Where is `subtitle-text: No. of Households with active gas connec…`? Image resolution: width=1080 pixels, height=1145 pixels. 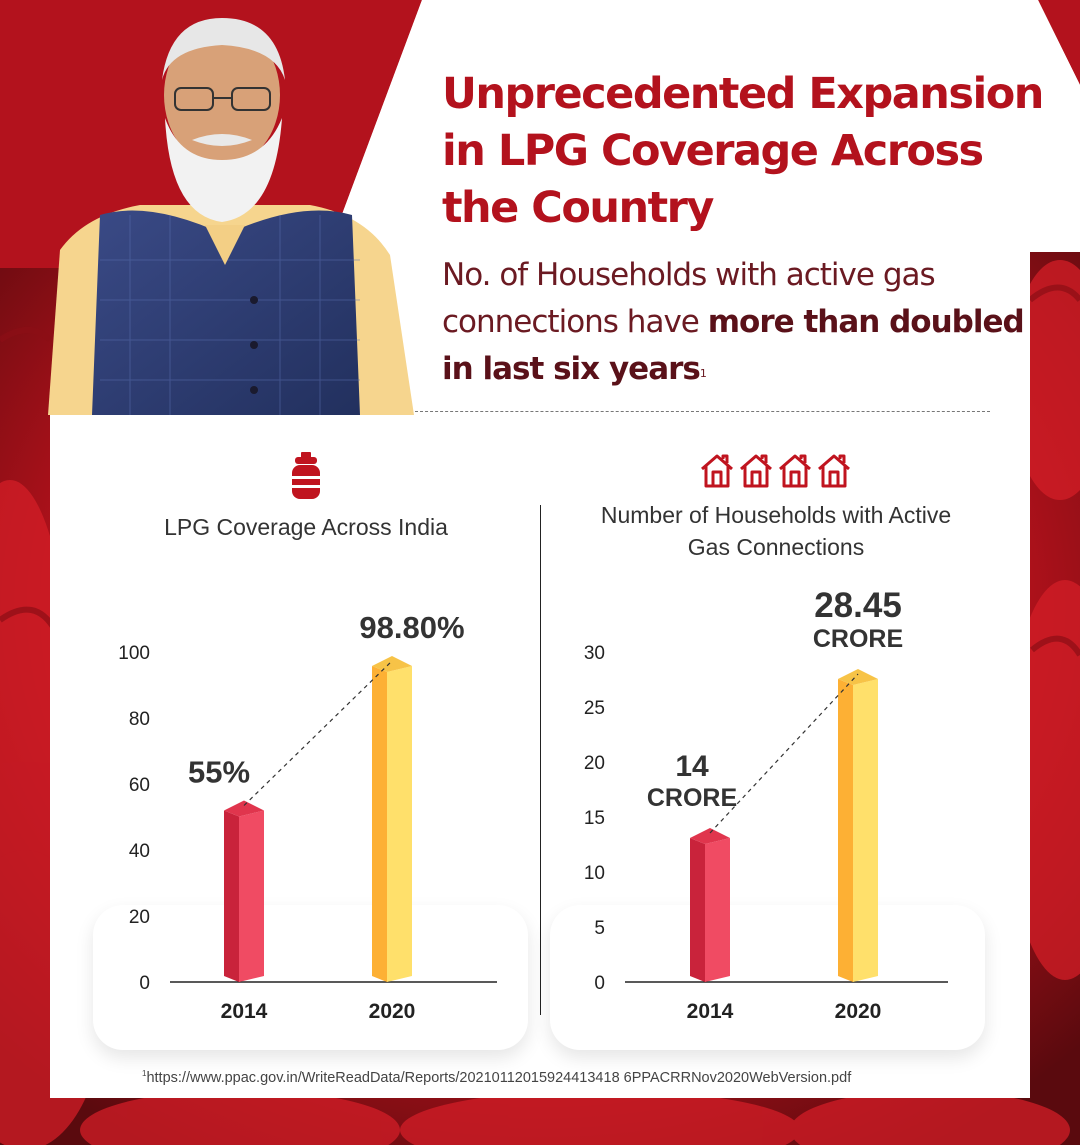
subtitle-text: No. of Households with active gas connec… is located at coordinates (689, 298).